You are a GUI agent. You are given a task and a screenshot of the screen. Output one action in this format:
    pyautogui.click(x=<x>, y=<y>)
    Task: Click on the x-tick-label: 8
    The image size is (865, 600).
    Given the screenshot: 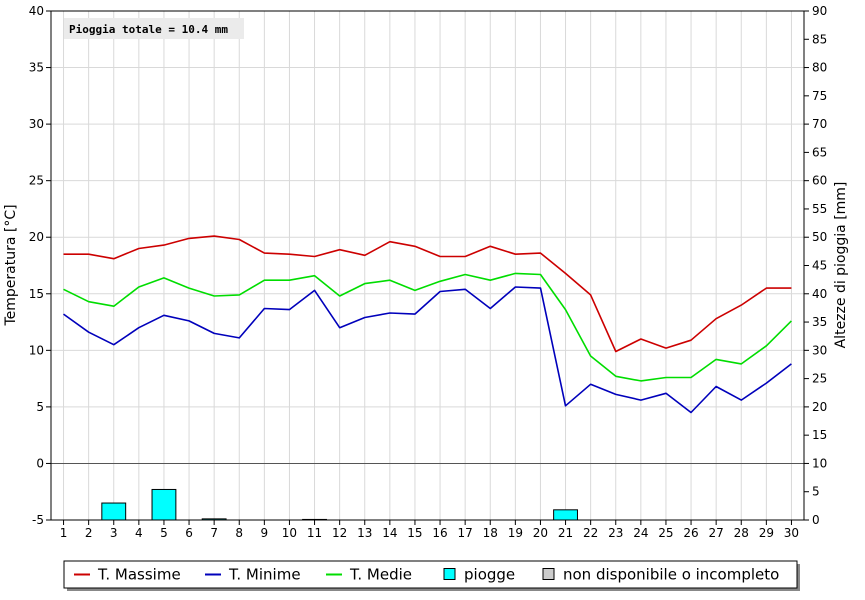 What is the action you would take?
    pyautogui.click(x=239, y=533)
    